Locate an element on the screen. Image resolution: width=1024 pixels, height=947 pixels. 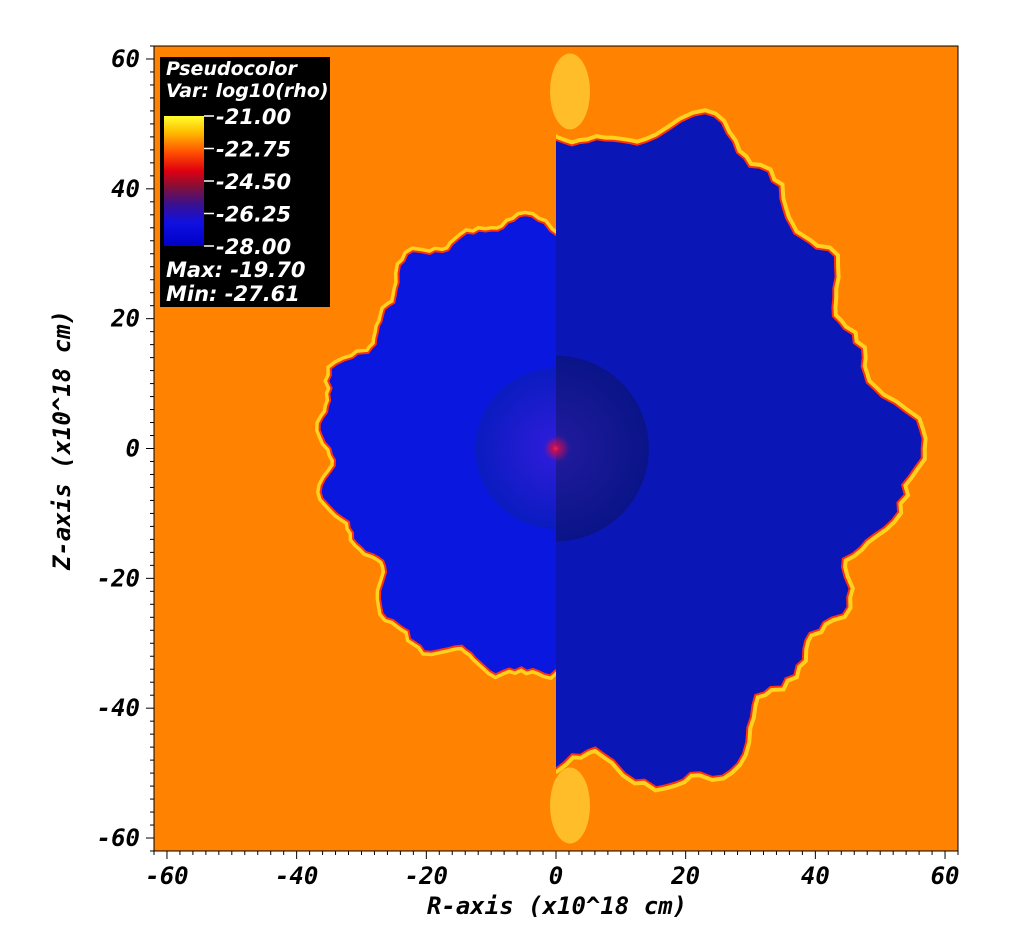
y-tick-label: -20 is located at coordinates (118, 578).